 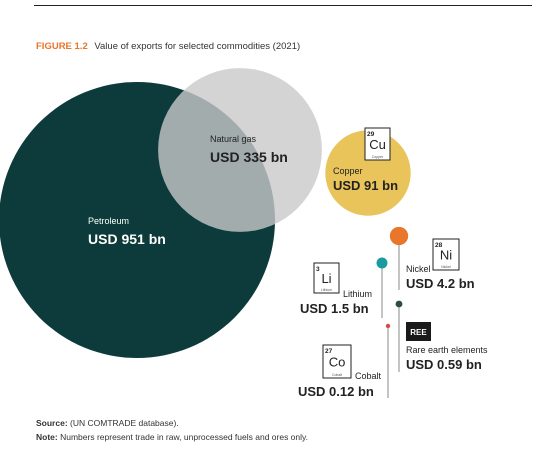 I want to click on cobalt-value: USD 0.12 bn, so click(x=336, y=391).